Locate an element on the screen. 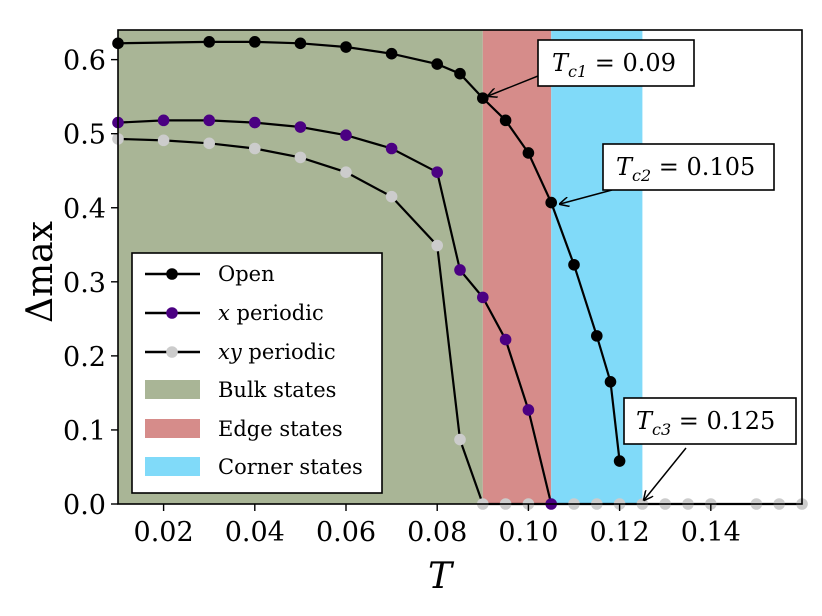 Image resolution: width=822 pixels, height=616 pixels. y-ticks: 0.0 0.1 0.2 0.3 0.4 0.5 0.6 is located at coordinates (90, 283).